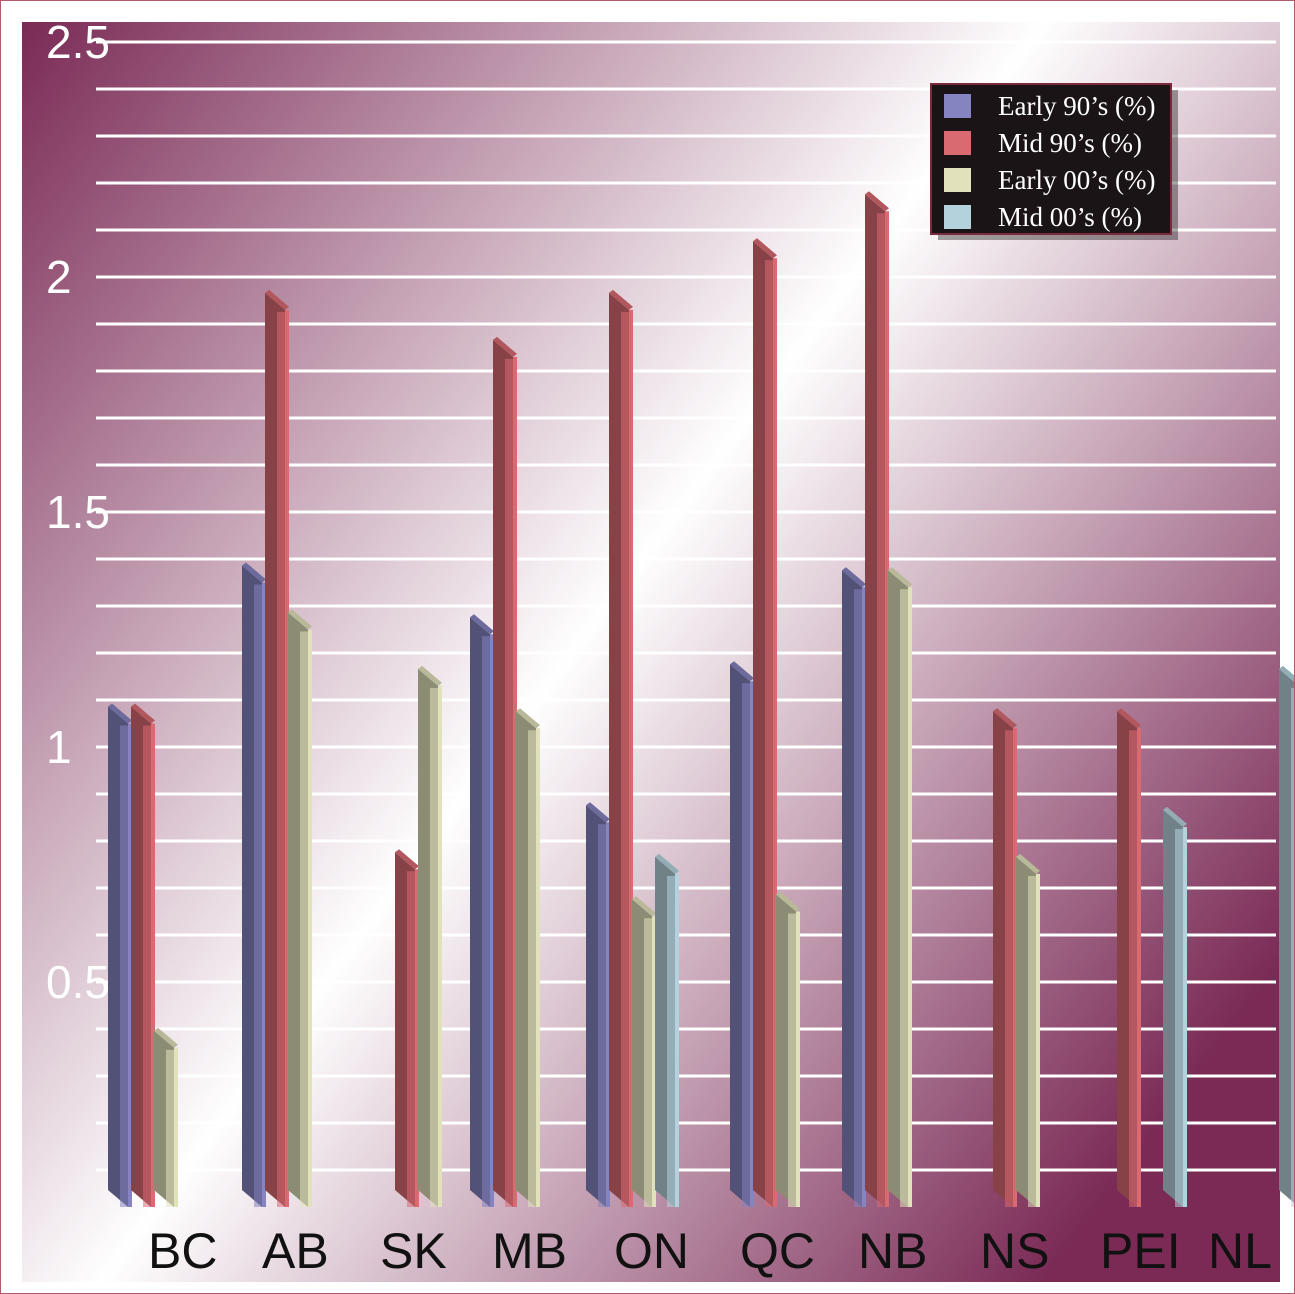 The width and height of the screenshot is (1295, 1294). I want to click on y-tick-label: 1.5, so click(78, 512).